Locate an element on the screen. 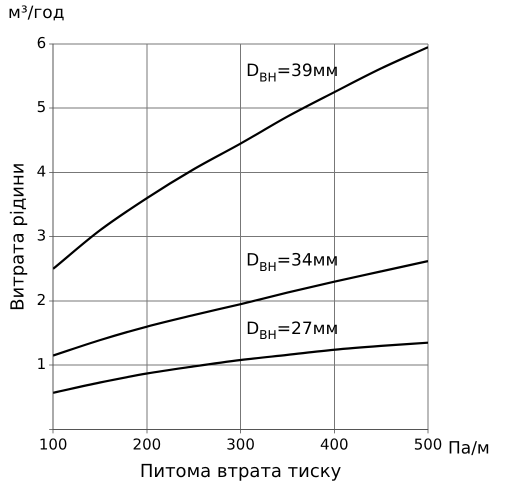 The width and height of the screenshot is (506, 491). y-tick-label: 4 is located at coordinates (41, 171).